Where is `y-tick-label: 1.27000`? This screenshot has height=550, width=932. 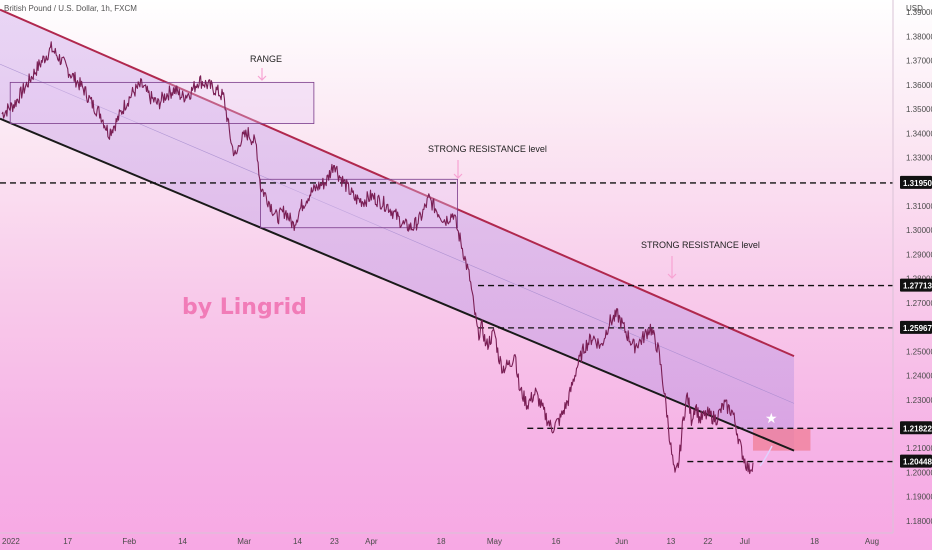
y-tick-label: 1.27000 is located at coordinates (919, 303).